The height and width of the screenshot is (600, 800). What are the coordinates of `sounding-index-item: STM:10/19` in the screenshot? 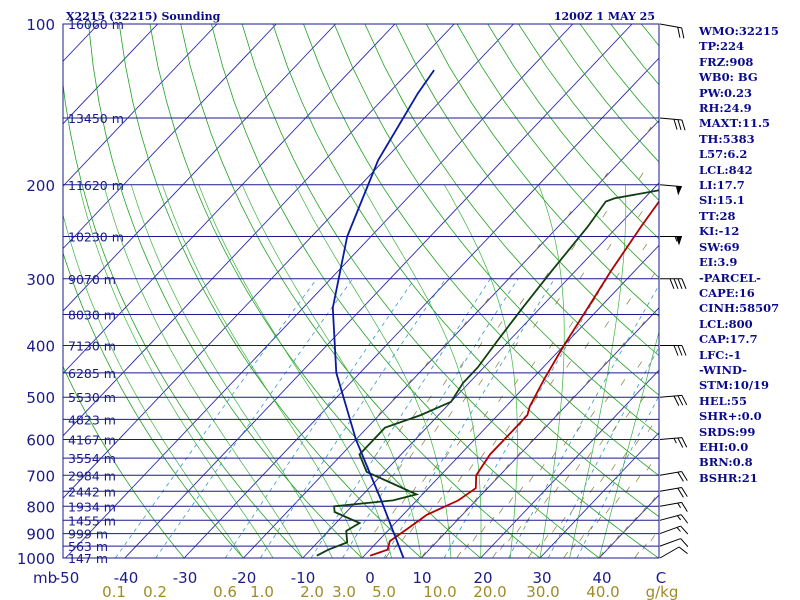 It's located at (734, 385).